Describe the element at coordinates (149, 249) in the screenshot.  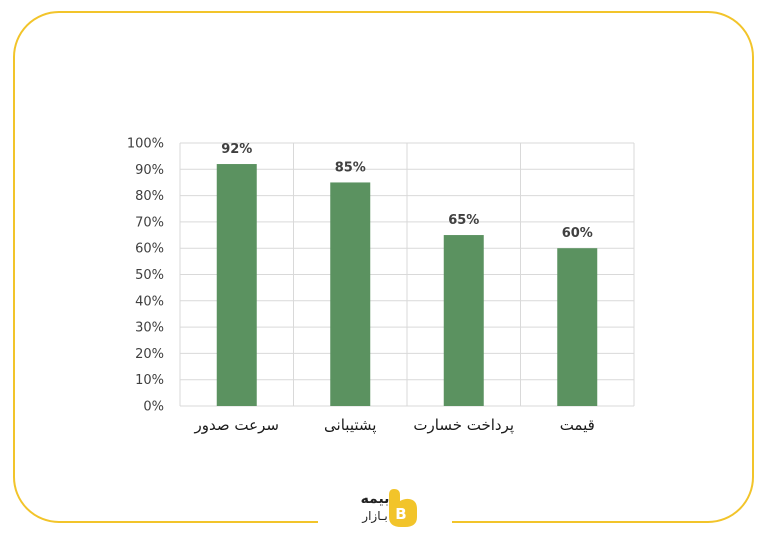
I see `y-tick-label: 60%` at that location.